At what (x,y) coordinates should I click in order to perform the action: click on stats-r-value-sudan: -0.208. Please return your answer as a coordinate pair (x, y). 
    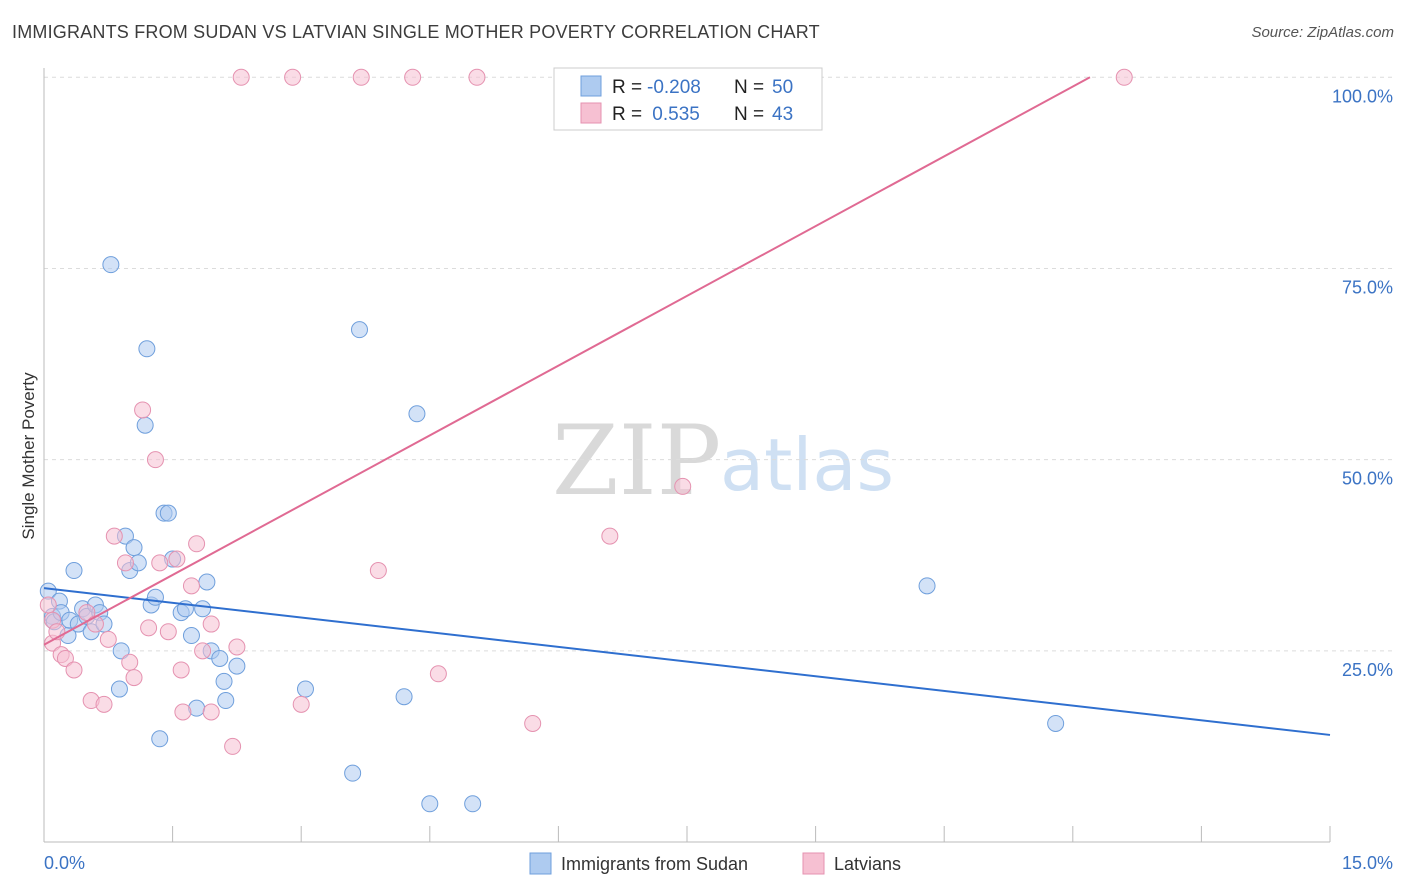
    Looking at the image, I should click on (674, 87).